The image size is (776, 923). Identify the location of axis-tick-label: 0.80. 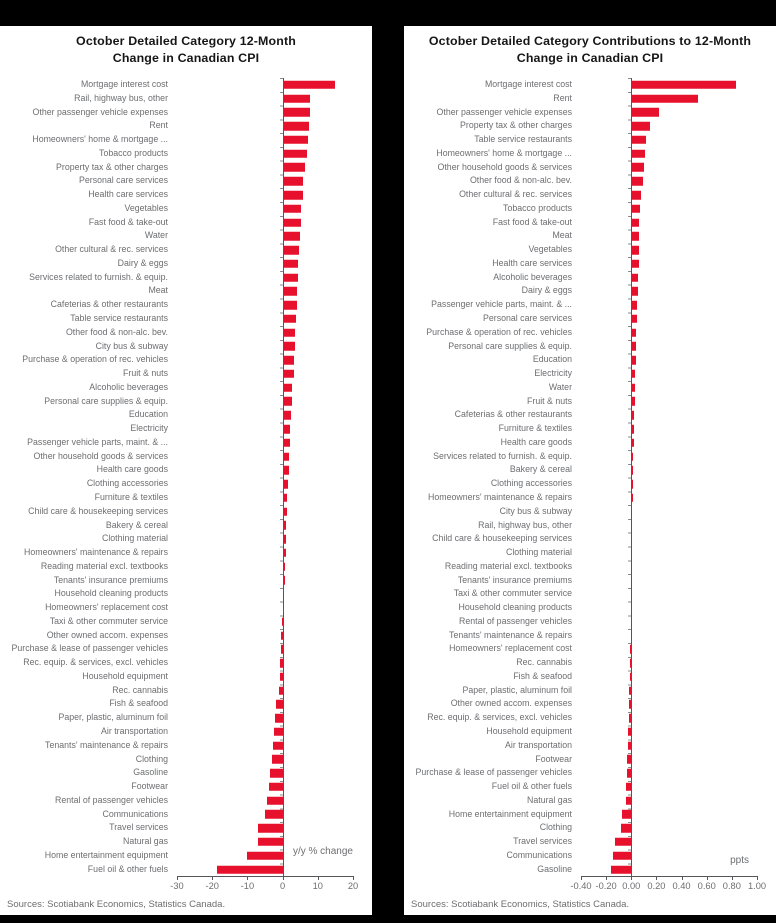
(731, 886).